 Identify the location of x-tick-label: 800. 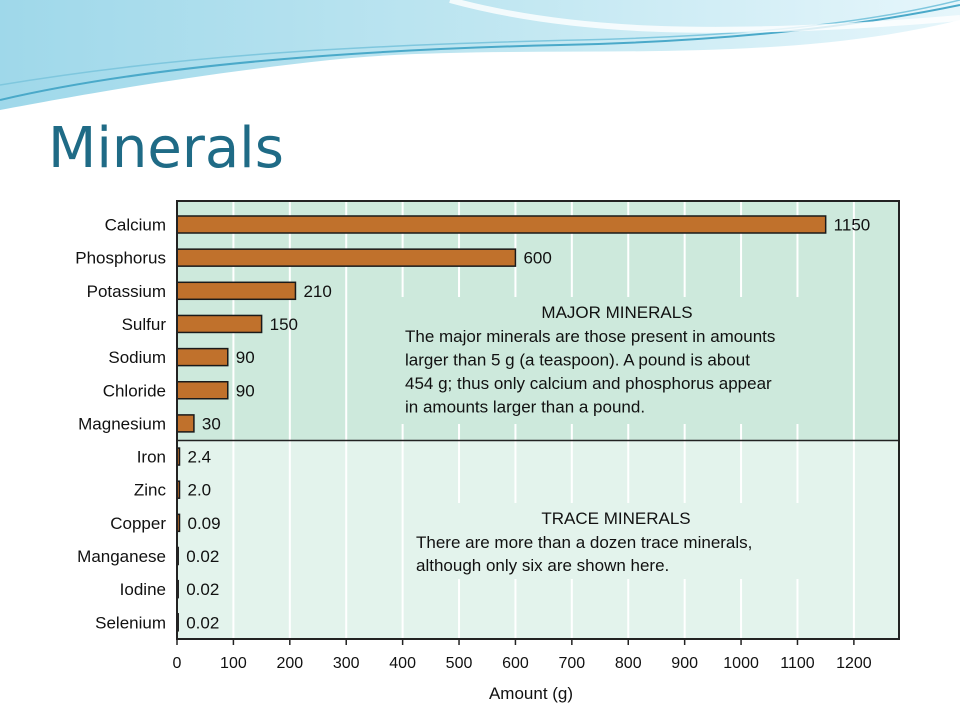
(628, 663).